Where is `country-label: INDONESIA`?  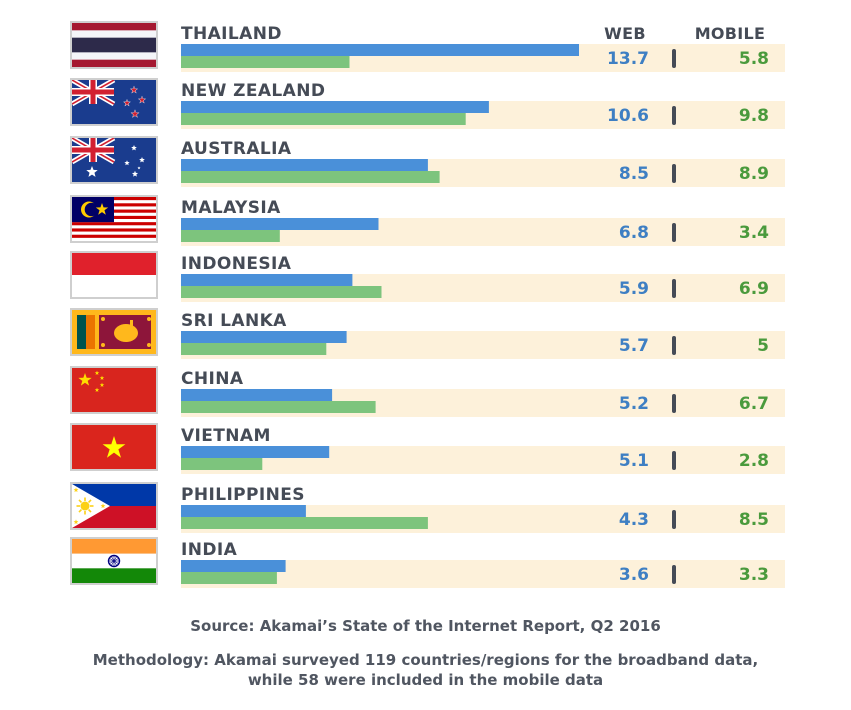
country-label: INDONESIA is located at coordinates (236, 264).